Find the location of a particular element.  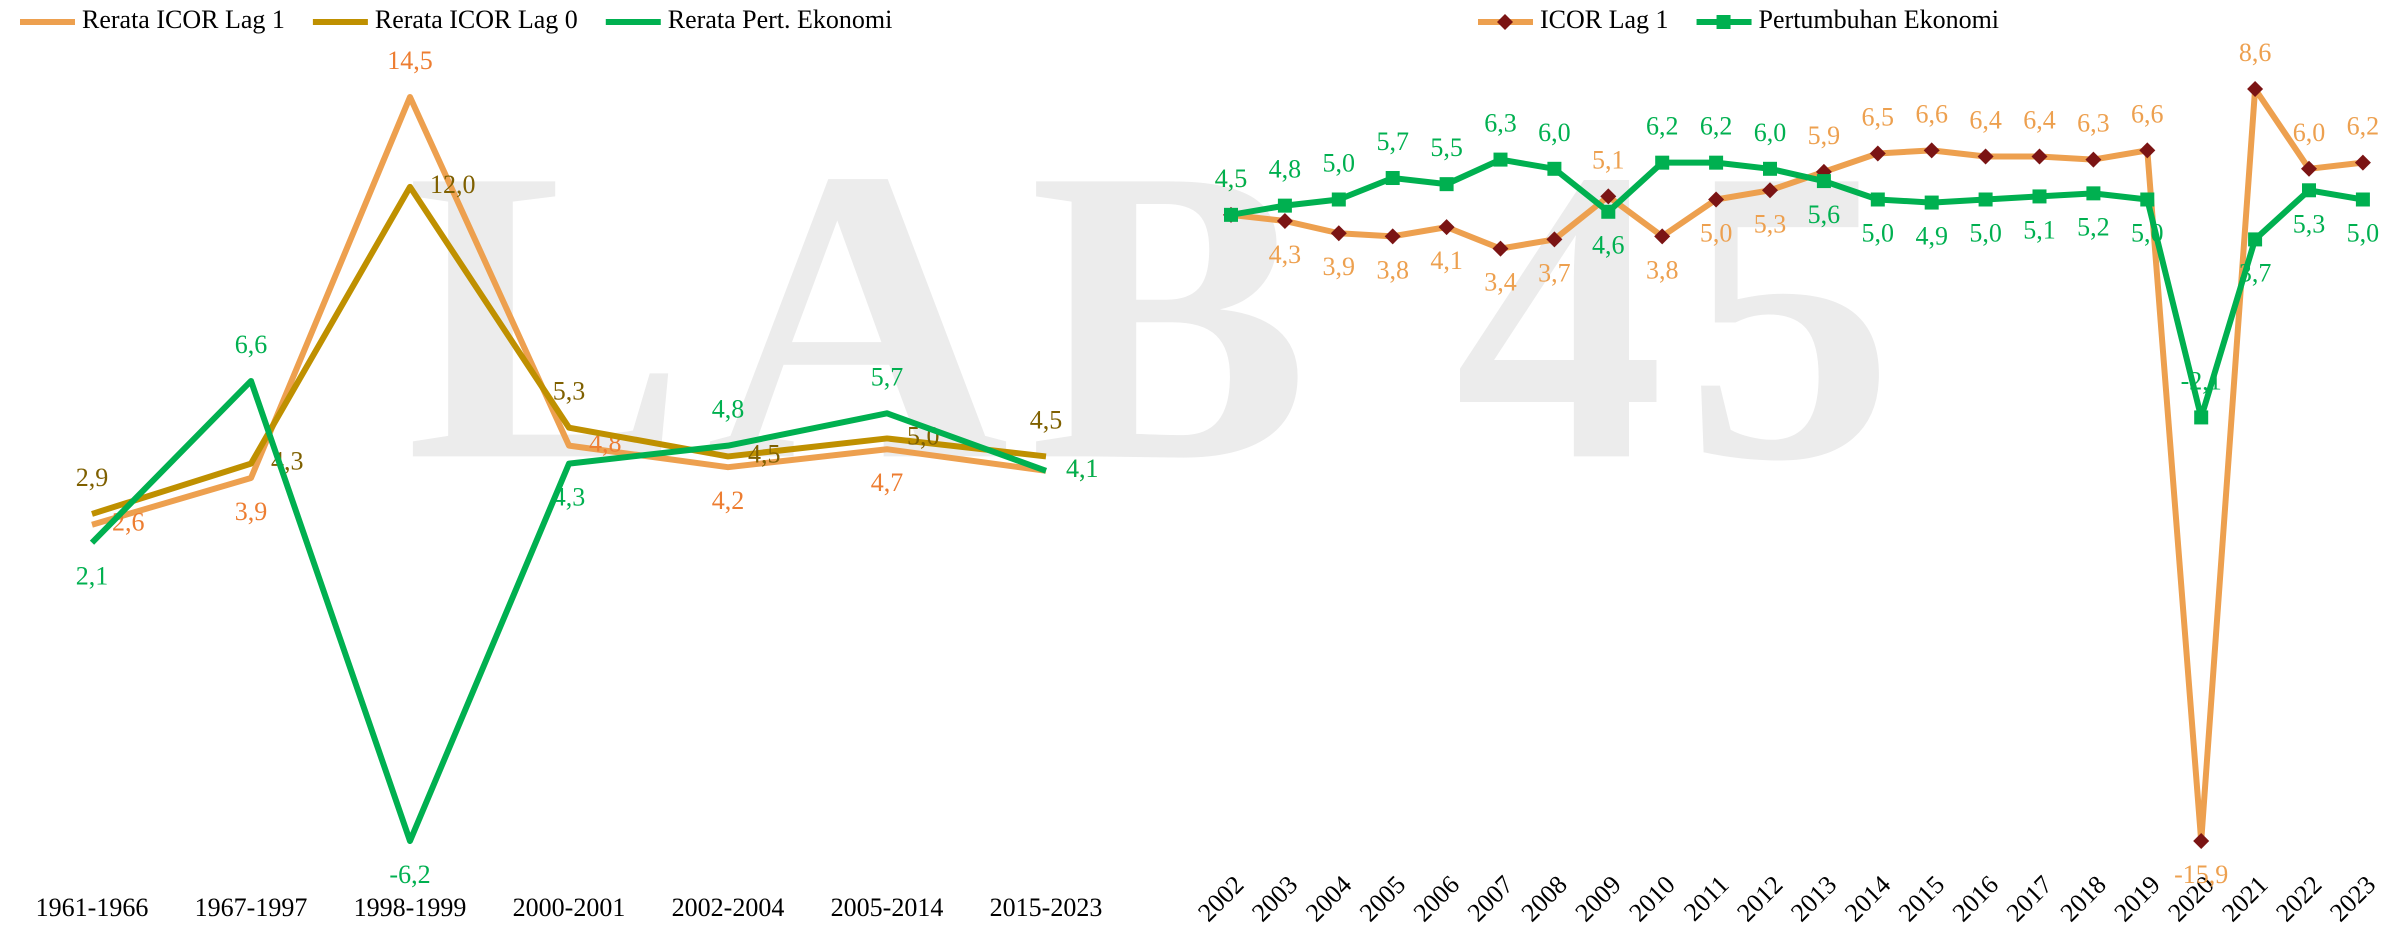

x-tick-label: 2012 is located at coordinates (1759, 898).